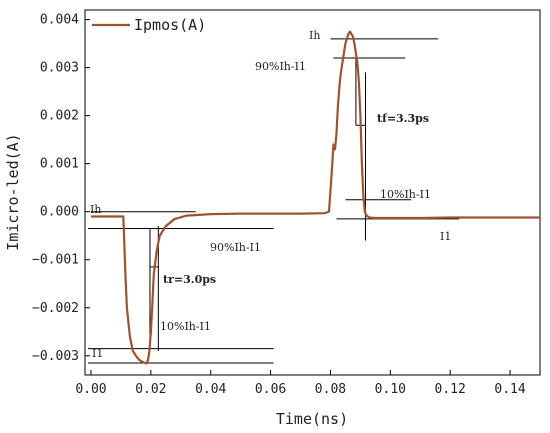  What do you see at coordinates (280, 66) in the screenshot?
I see `annotation-right-90: 90%Ih-I1` at bounding box center [280, 66].